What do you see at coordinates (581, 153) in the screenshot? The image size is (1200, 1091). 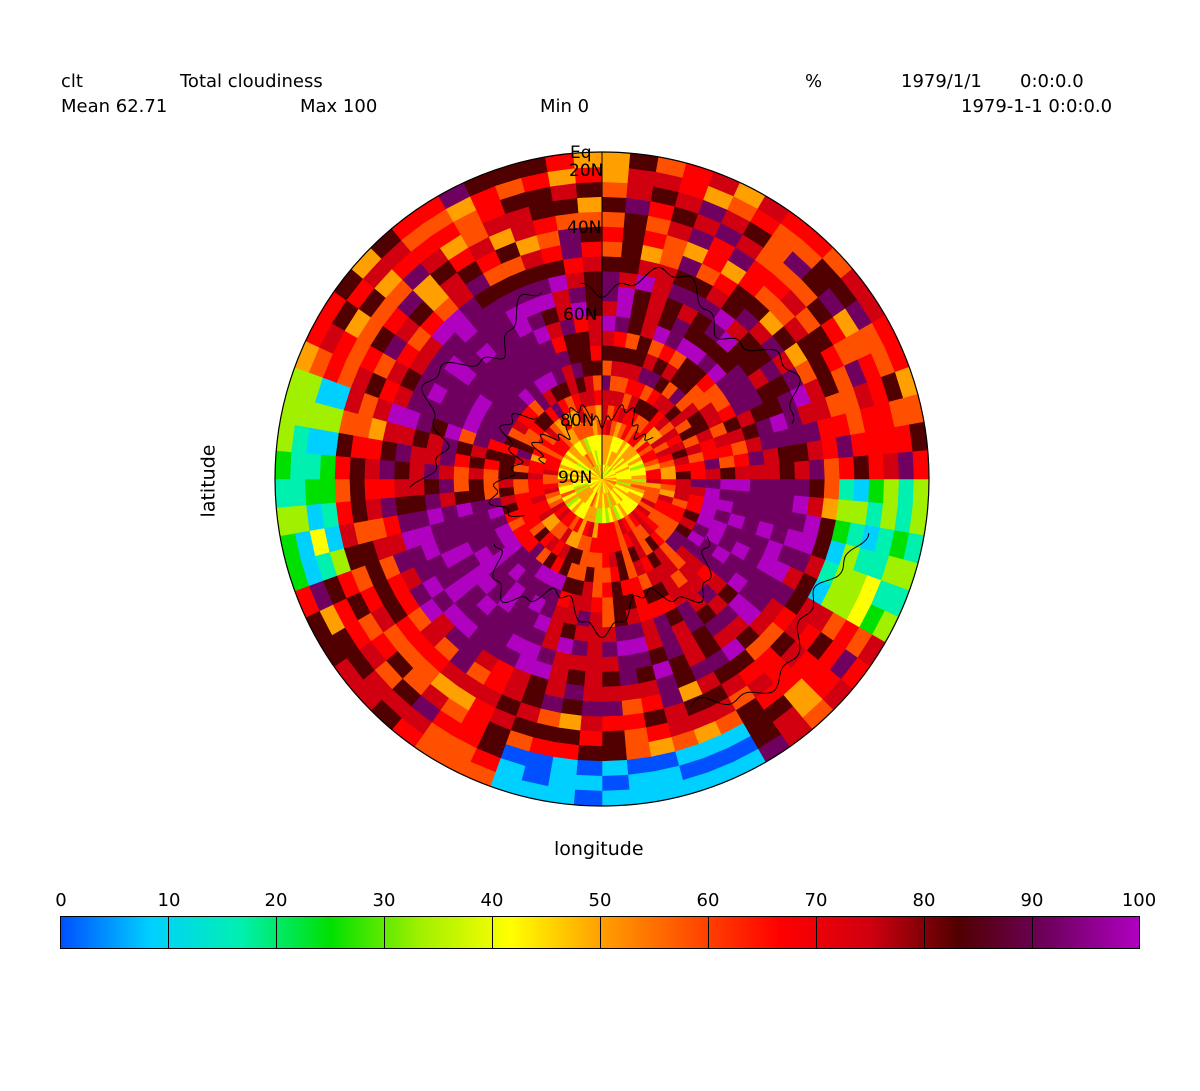 I see `lat-label-eq: Eq` at bounding box center [581, 153].